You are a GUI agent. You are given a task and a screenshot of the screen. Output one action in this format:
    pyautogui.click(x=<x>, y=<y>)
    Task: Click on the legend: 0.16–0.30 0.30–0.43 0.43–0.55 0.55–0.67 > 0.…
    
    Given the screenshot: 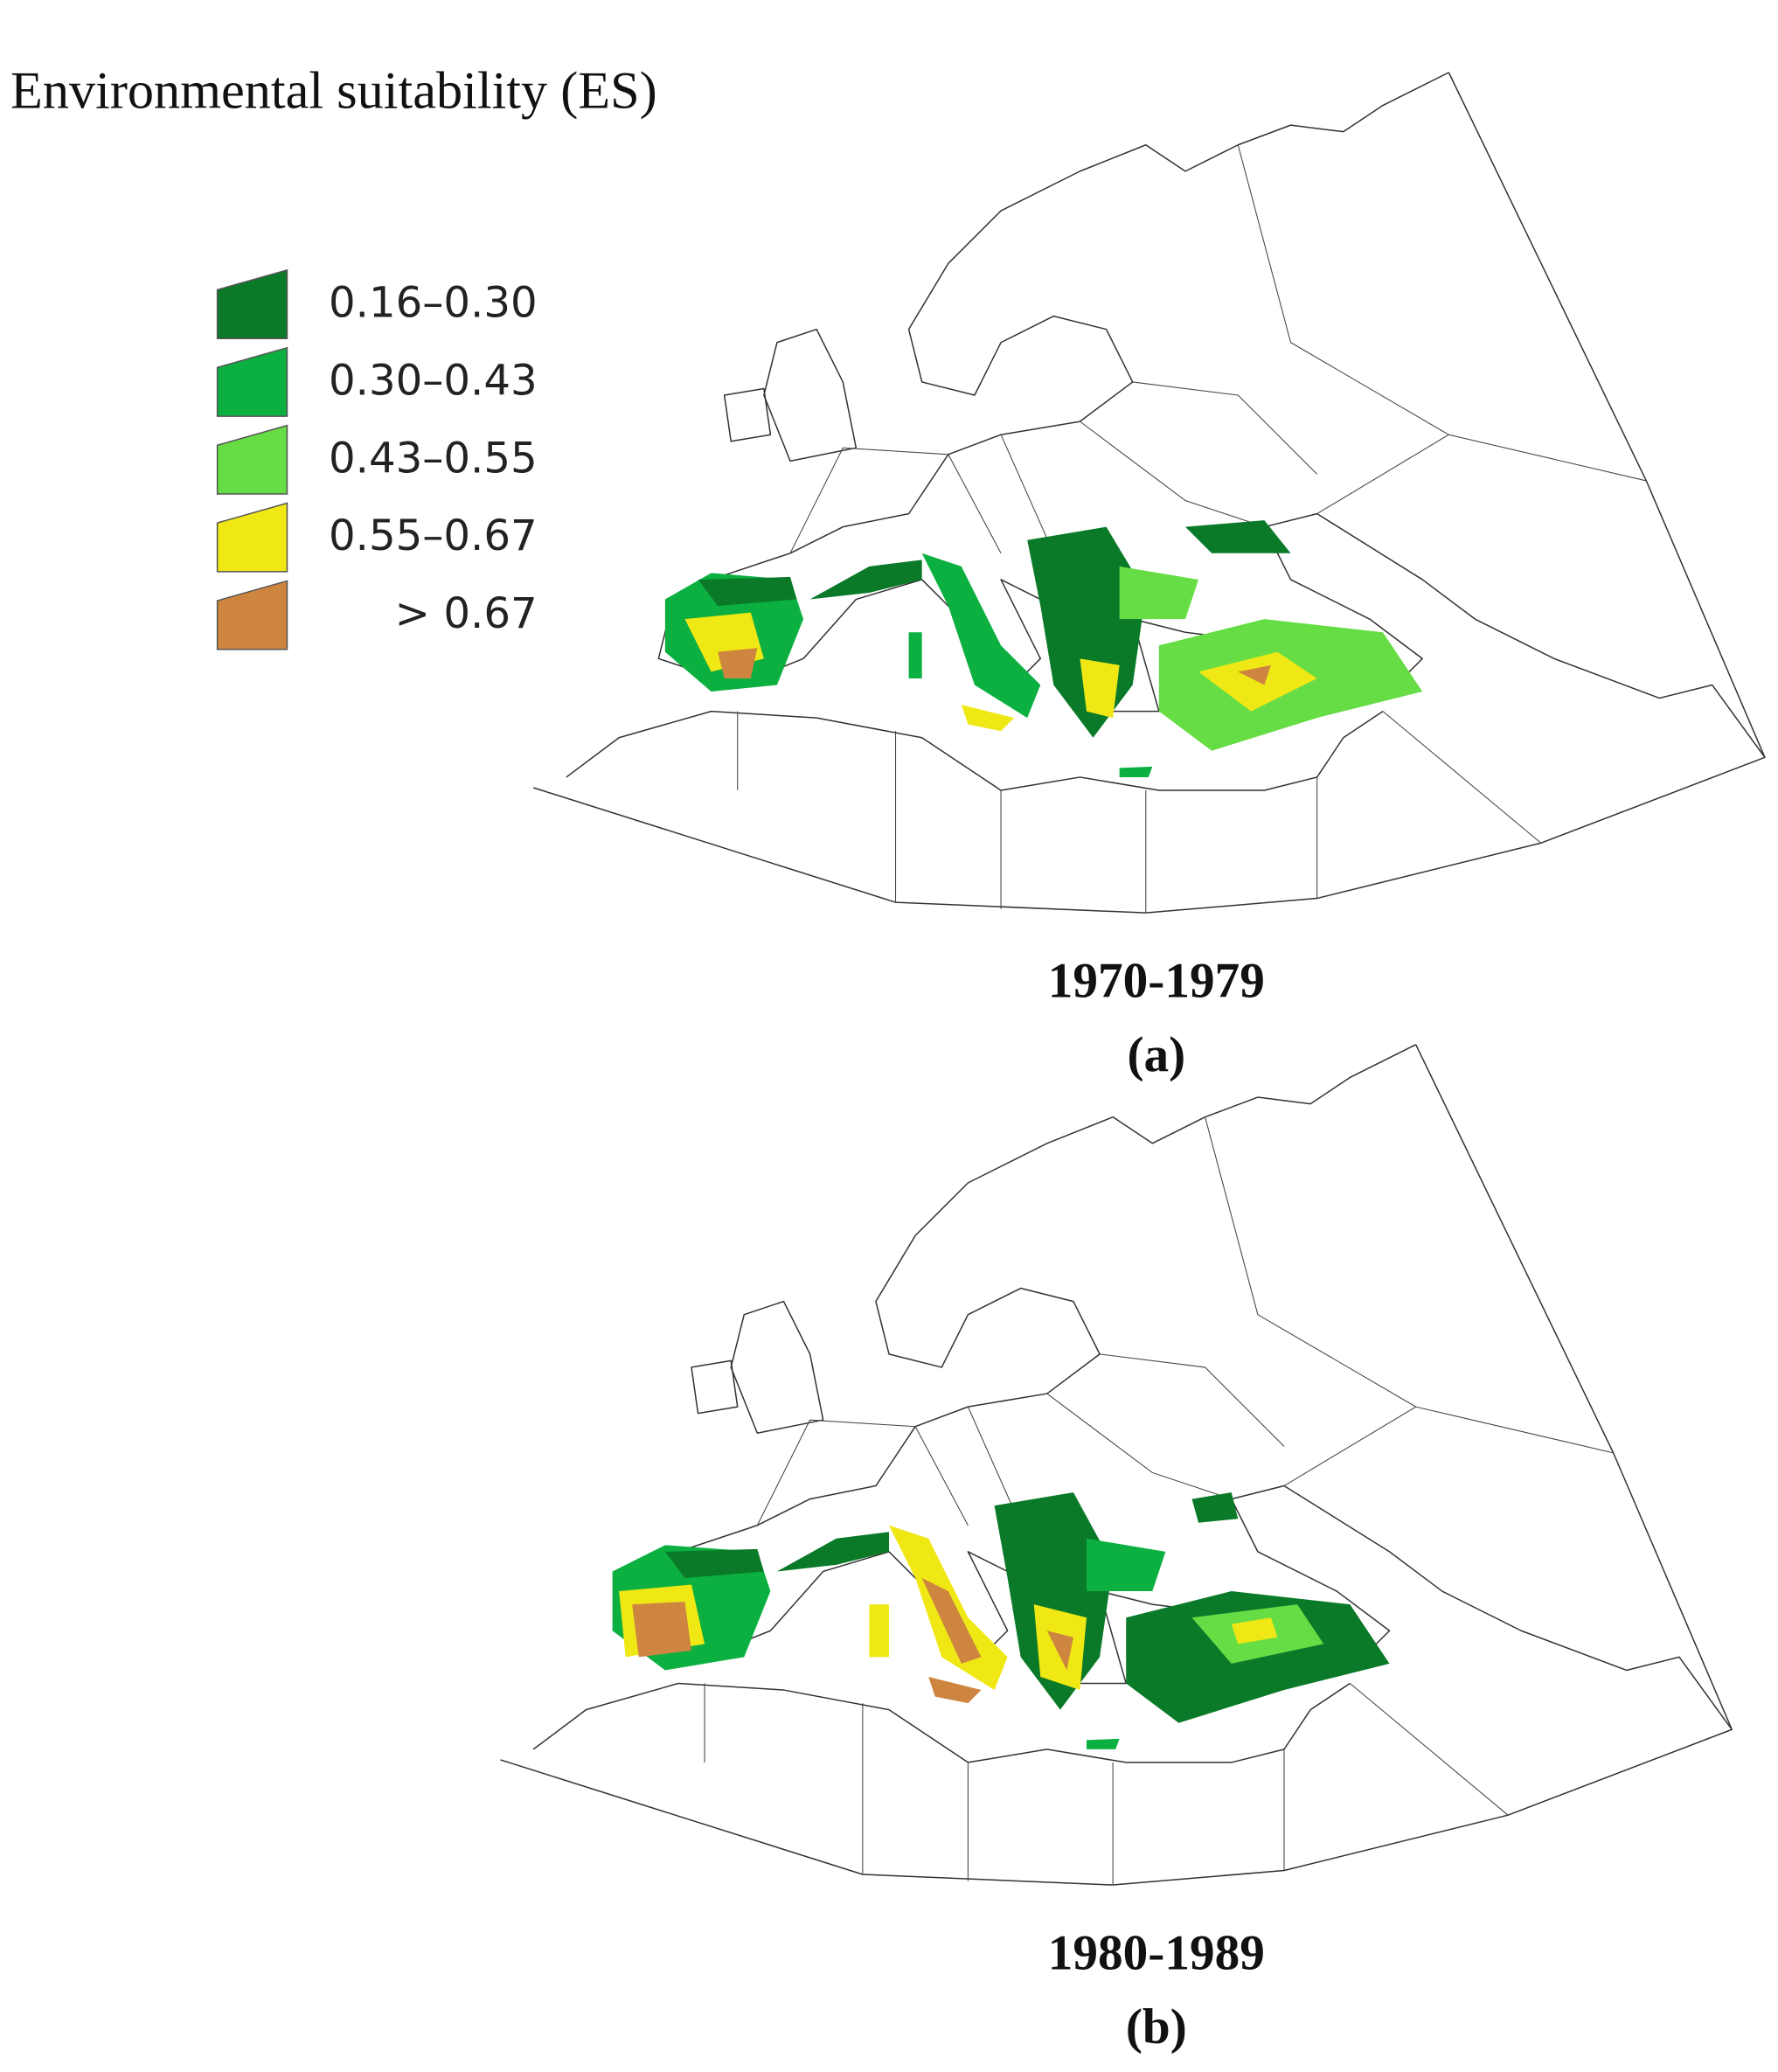 What is the action you would take?
    pyautogui.click(x=377, y=459)
    